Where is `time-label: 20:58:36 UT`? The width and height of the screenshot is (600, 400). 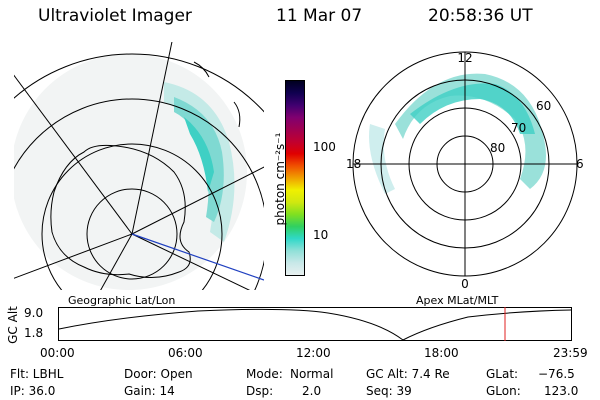
time-label: 20:58:36 UT is located at coordinates (480, 16).